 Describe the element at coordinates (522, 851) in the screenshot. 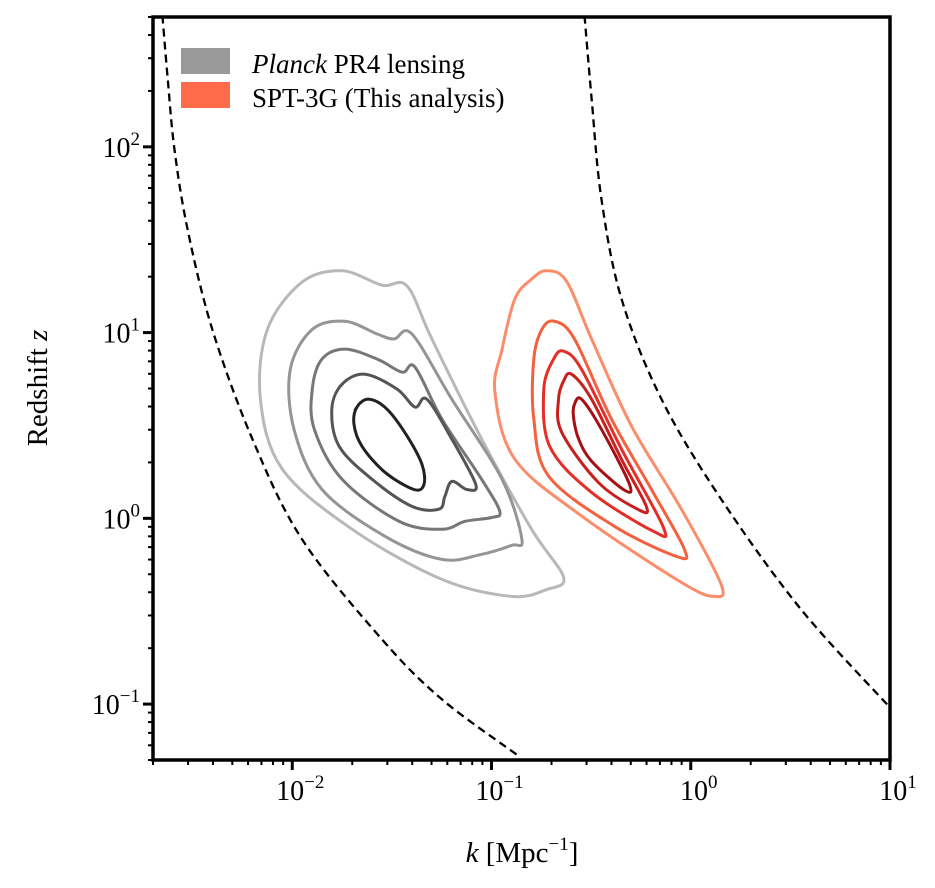

I see `x-axis-label: k [Mpc−1]` at that location.